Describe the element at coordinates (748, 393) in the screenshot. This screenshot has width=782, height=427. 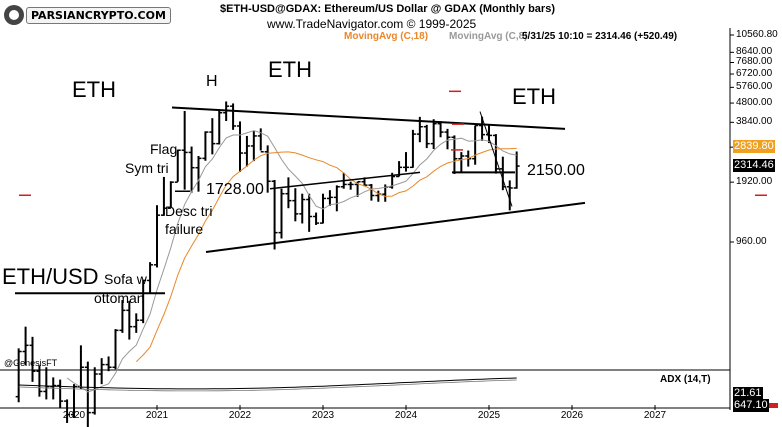
I see `adx-value-tag-1: 21.61` at that location.